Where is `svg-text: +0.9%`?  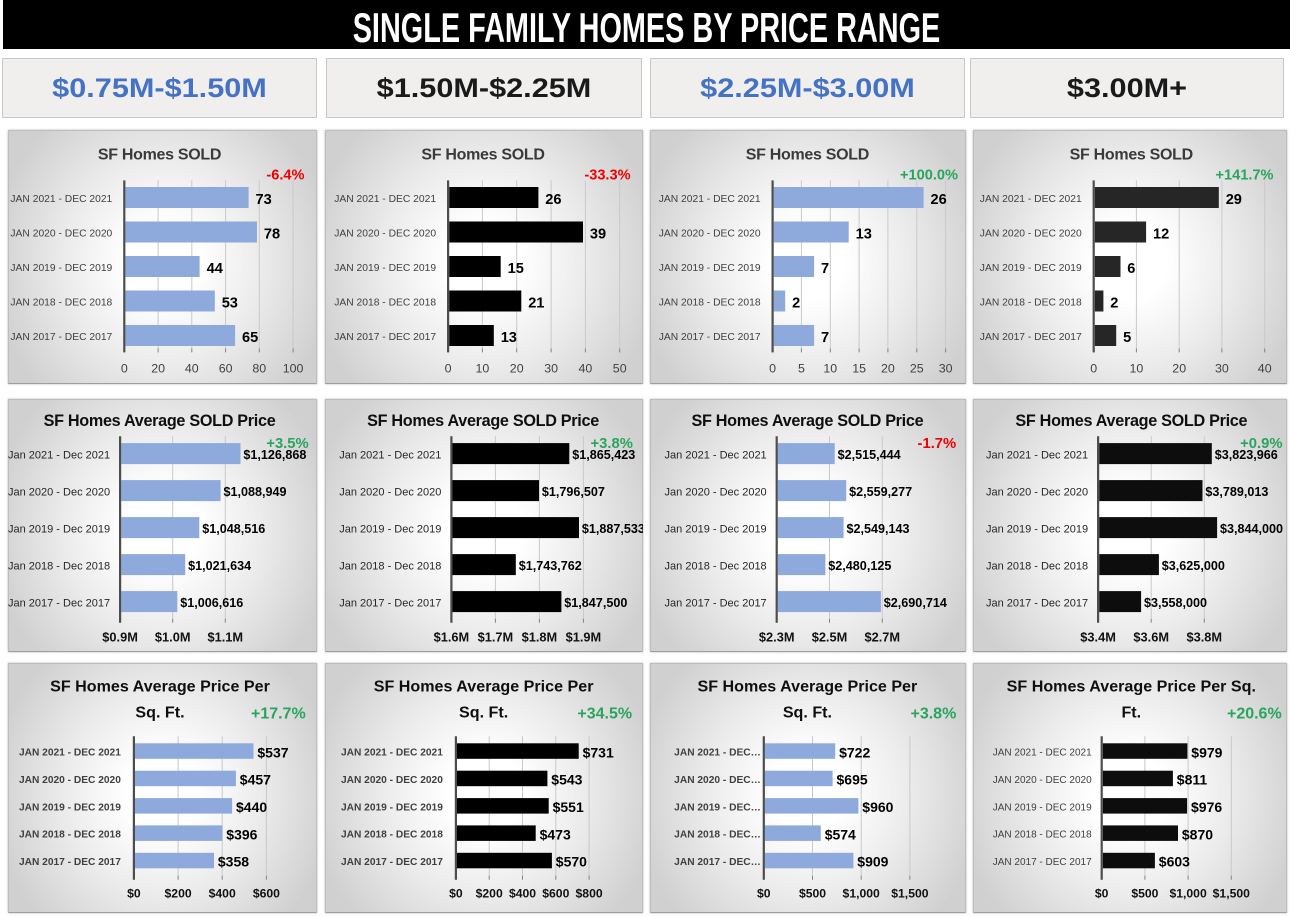
svg-text: +0.9% is located at coordinates (1261, 444).